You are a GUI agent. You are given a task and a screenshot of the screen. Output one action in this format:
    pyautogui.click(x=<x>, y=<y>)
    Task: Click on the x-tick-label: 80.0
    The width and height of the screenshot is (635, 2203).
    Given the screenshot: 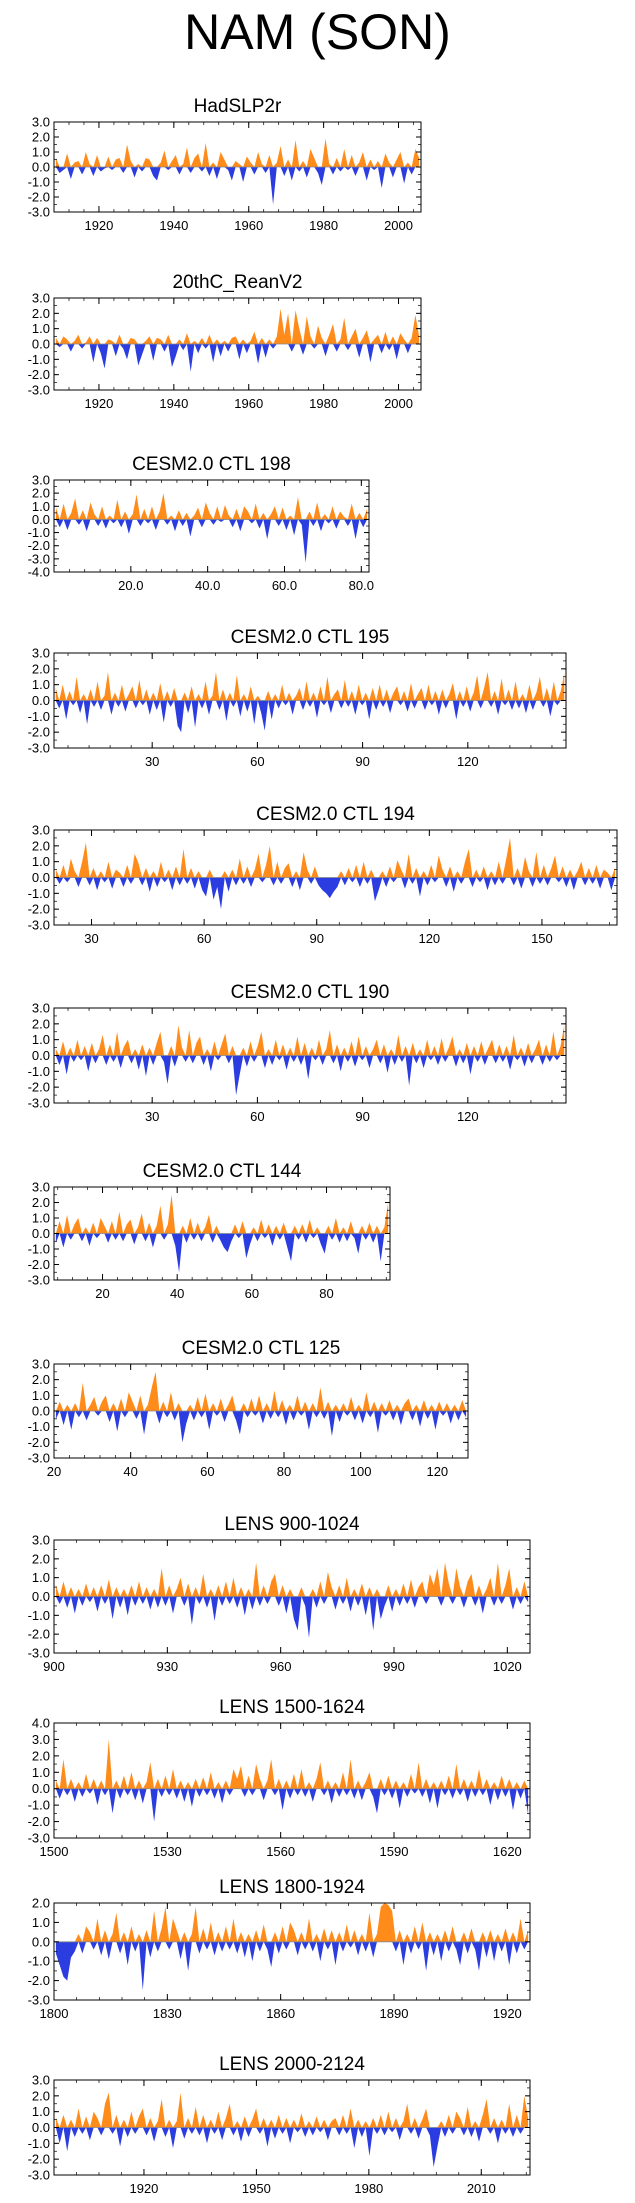 What is the action you would take?
    pyautogui.click(x=361, y=585)
    